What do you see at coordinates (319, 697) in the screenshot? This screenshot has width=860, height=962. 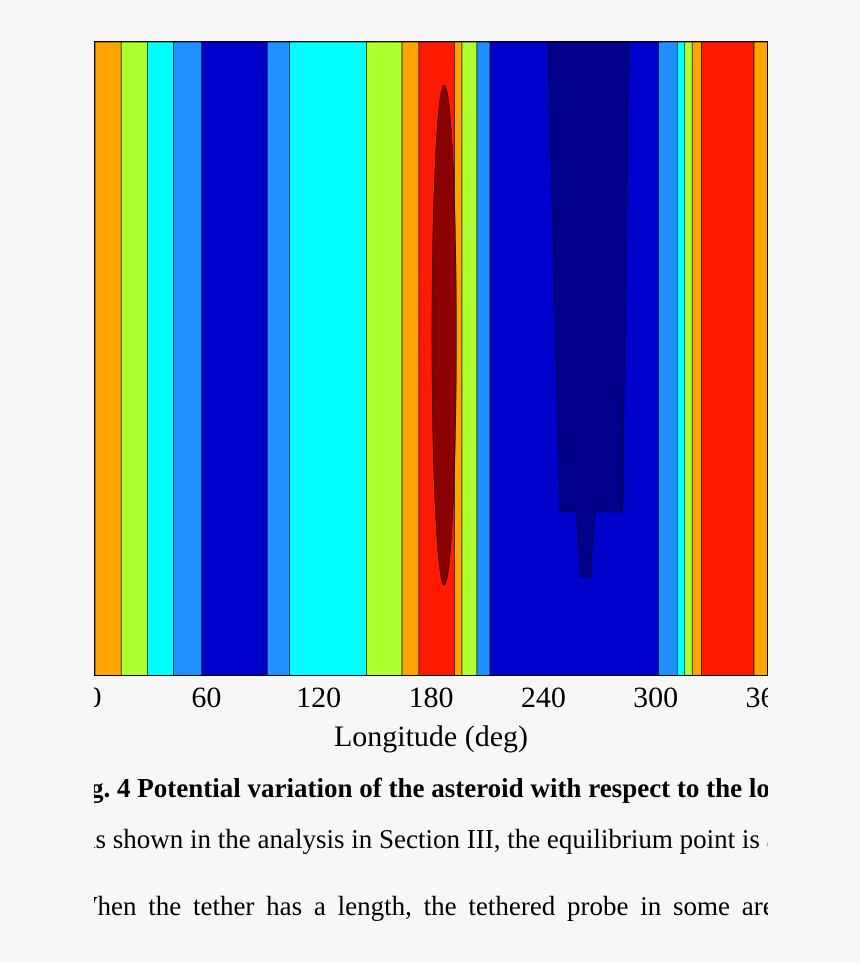 I see `x-tick-label: 120` at bounding box center [319, 697].